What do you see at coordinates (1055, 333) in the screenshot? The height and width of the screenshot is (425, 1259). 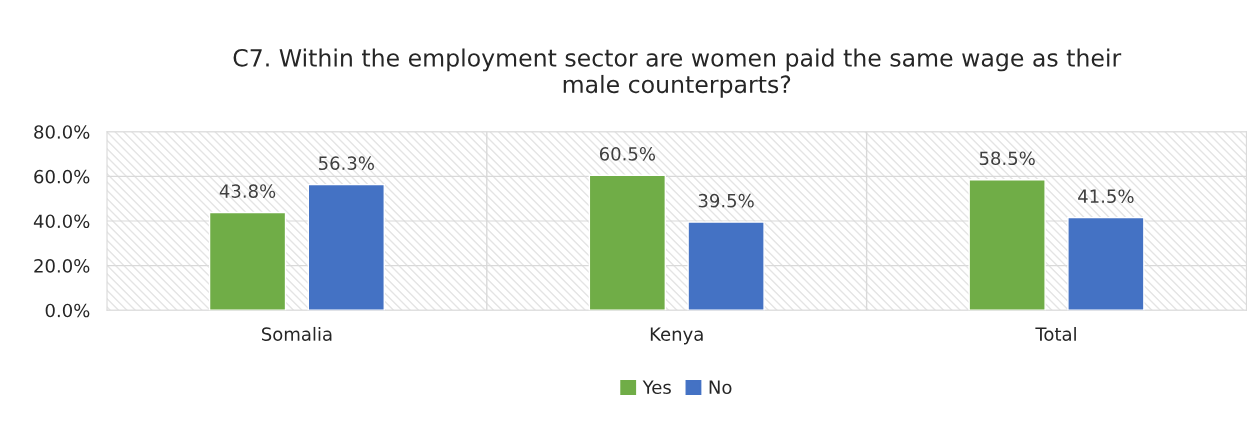 I see `x-tick-label: Total` at bounding box center [1055, 333].